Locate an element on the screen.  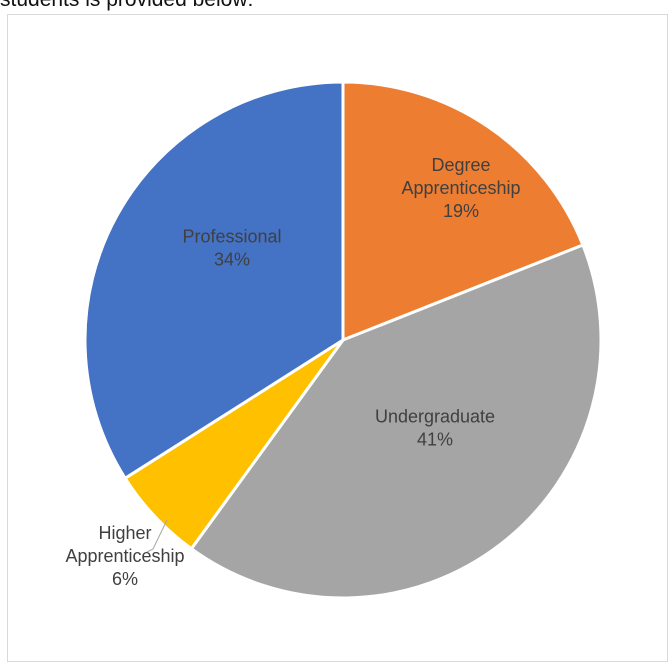
pie-slice is located at coordinates (463, 211).